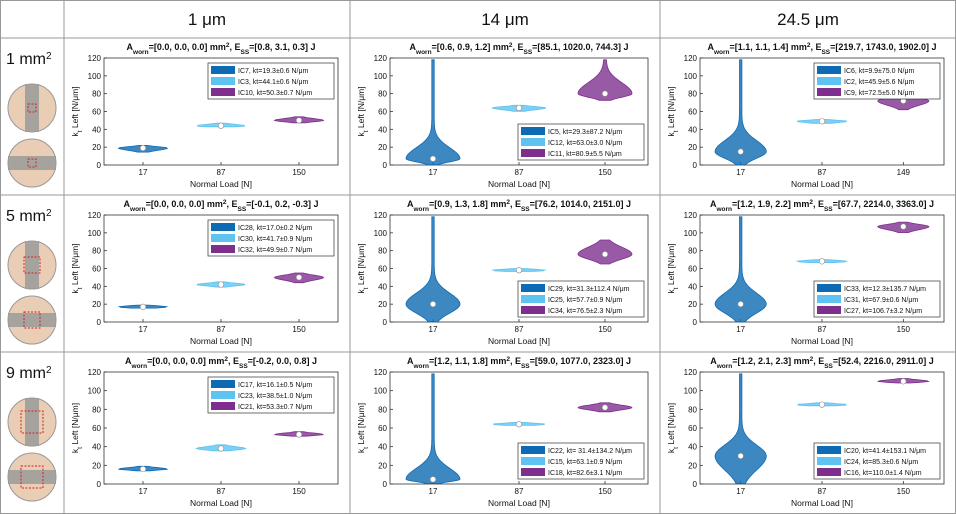  Describe the element at coordinates (770, 204) in the screenshot. I see `text-part: =[1.2, 1.9, 2.2] mm` at that location.